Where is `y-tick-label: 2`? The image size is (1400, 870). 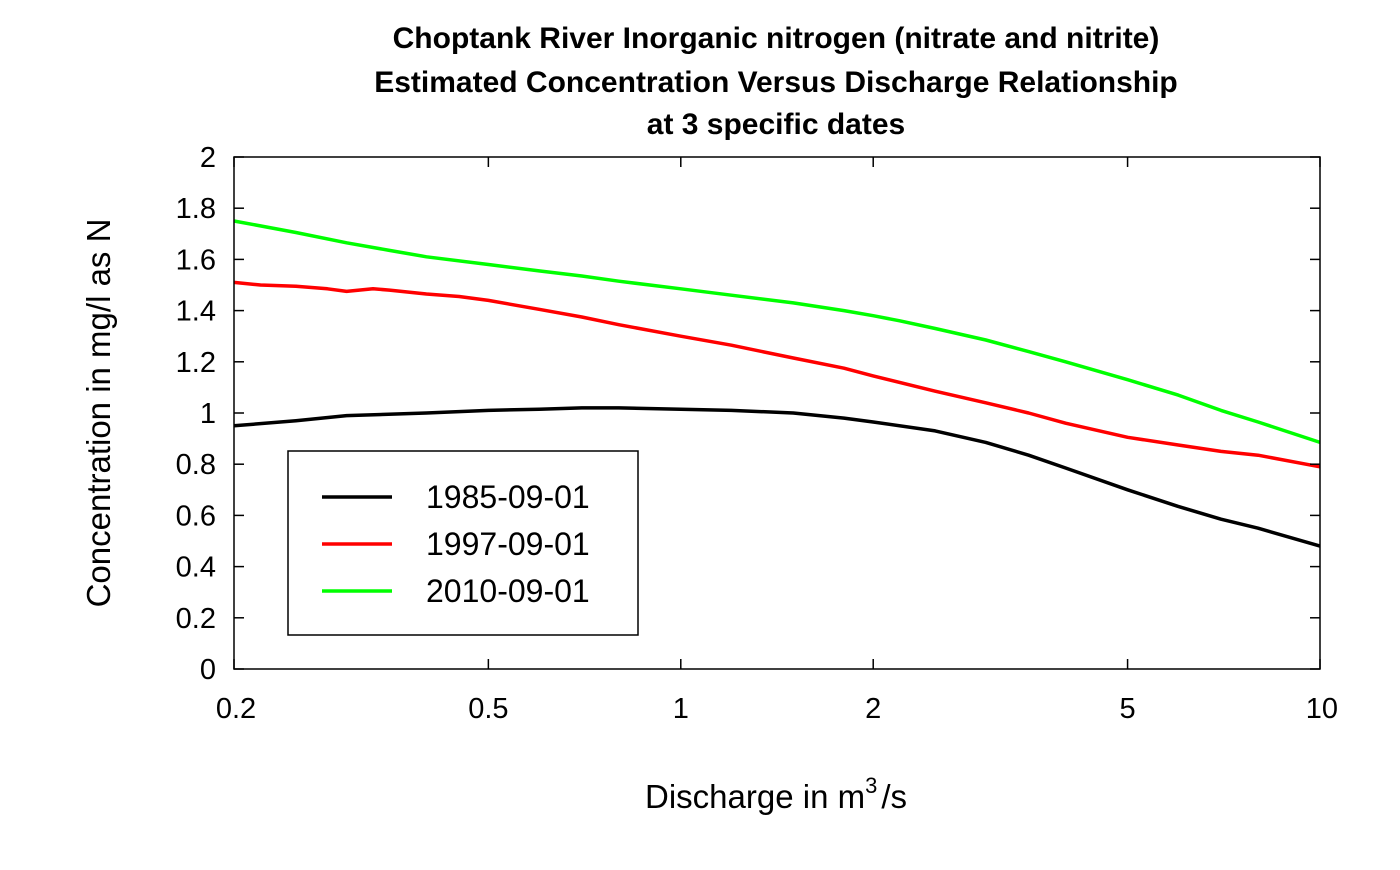
y-tick-label: 2 is located at coordinates (208, 158).